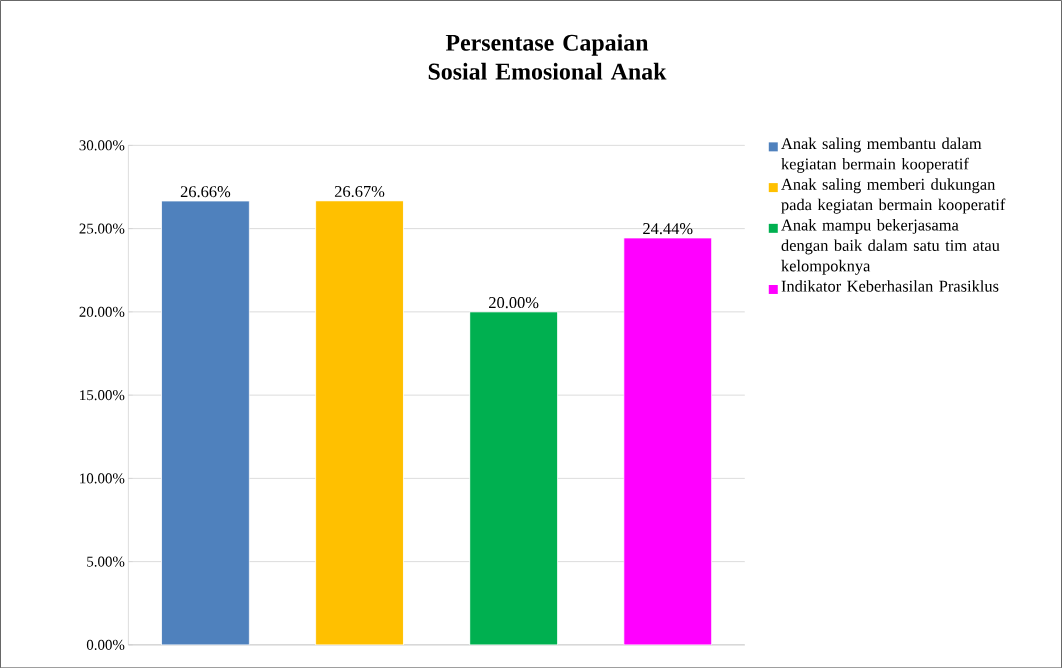  What do you see at coordinates (668, 228) in the screenshot?
I see `data-label: 24.44%` at bounding box center [668, 228].